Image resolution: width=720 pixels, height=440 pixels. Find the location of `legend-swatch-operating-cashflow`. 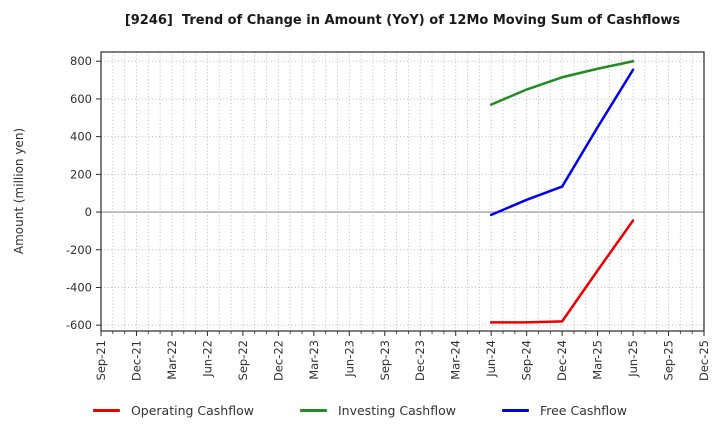

legend-swatch-operating-cashflow is located at coordinates (106, 410).